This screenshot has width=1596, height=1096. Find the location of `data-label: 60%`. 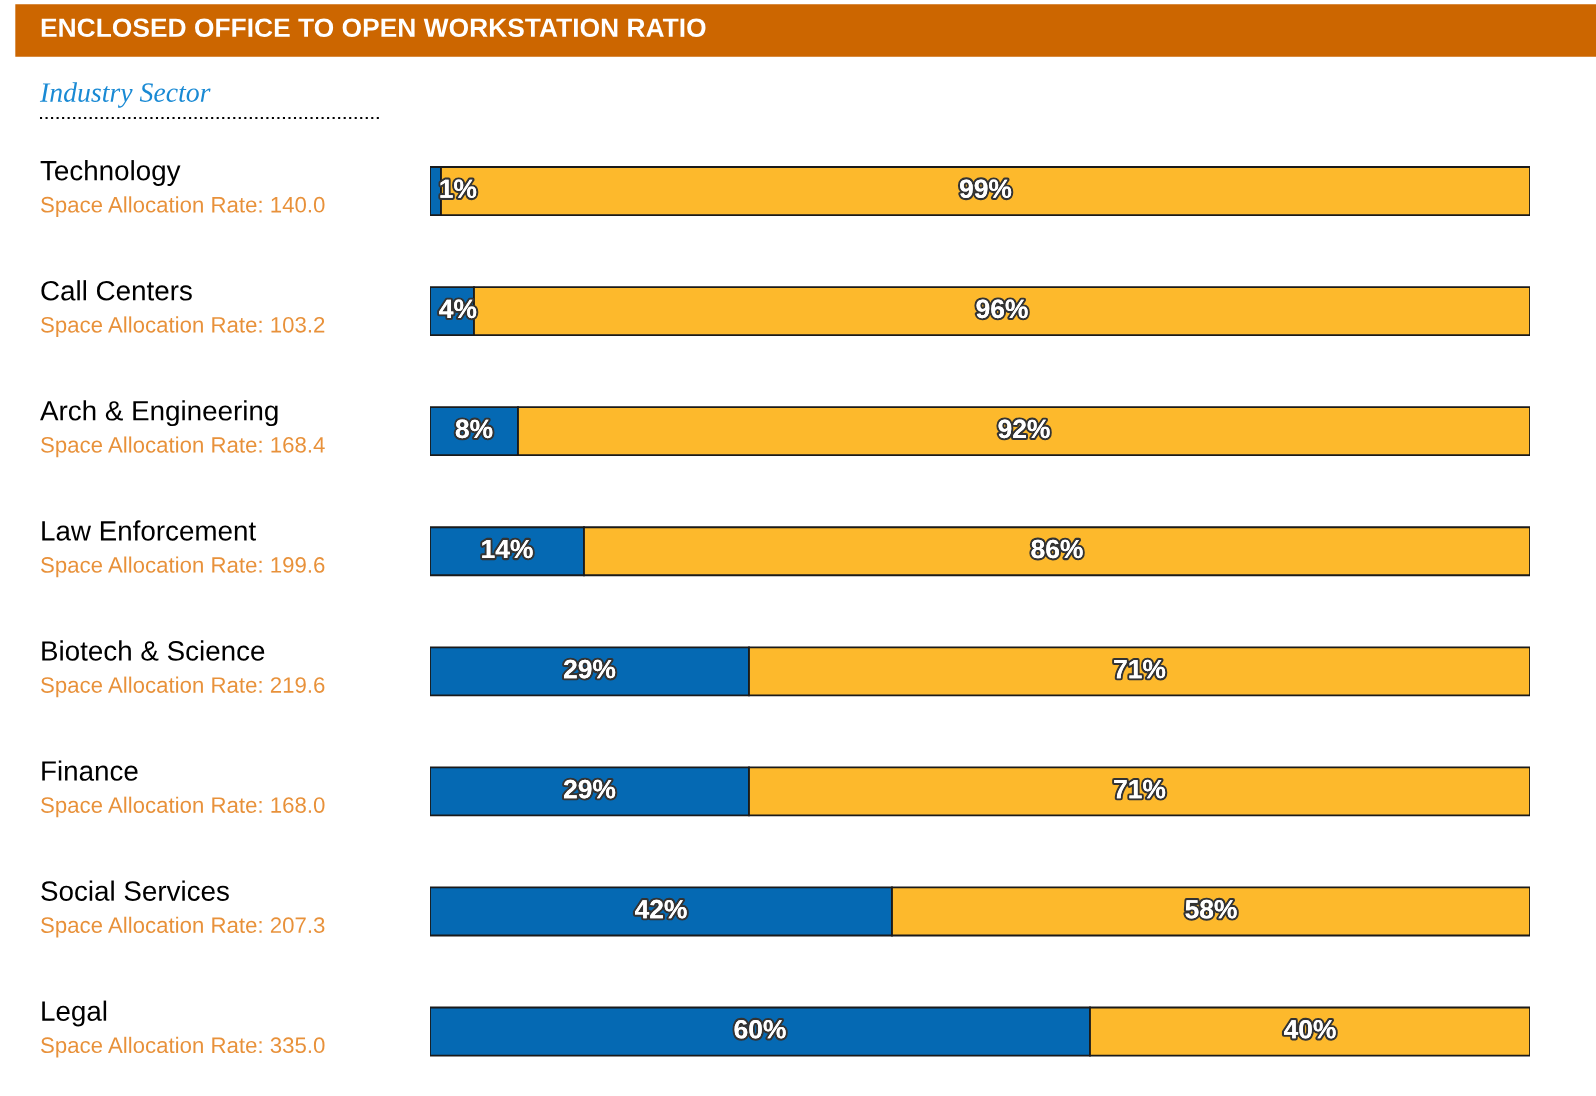

data-label: 60% is located at coordinates (760, 1029).